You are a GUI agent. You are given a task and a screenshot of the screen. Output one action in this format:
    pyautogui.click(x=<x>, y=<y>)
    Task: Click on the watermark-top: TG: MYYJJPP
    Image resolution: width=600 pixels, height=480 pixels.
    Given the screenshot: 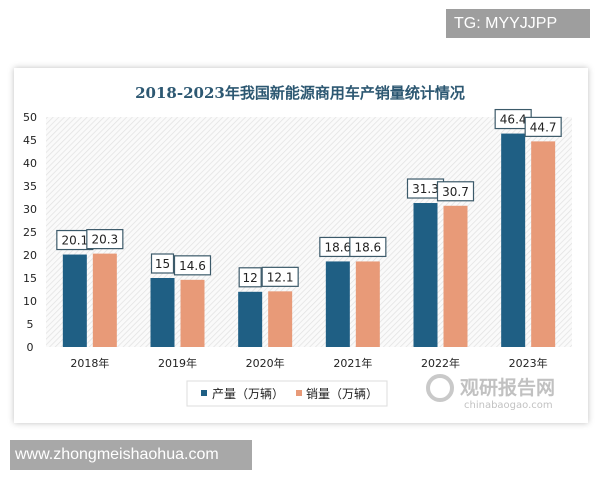 What is the action you would take?
    pyautogui.click(x=518, y=23)
    